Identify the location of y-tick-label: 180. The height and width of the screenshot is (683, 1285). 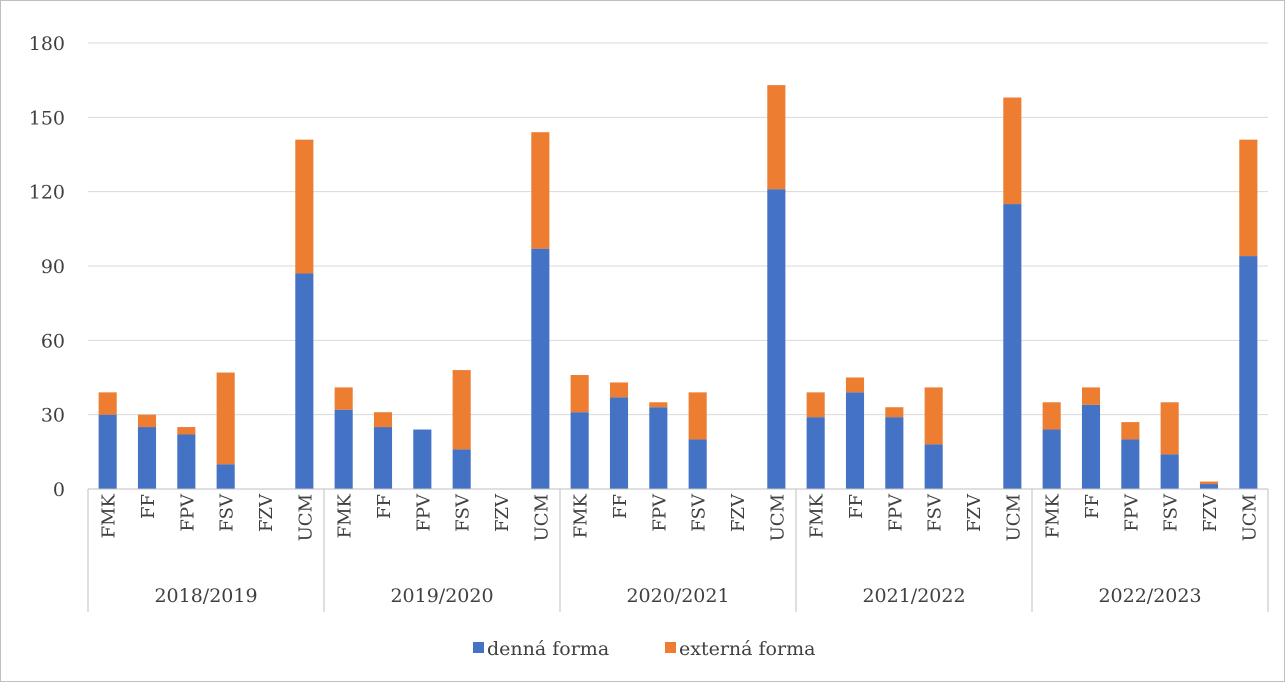
(47, 44).